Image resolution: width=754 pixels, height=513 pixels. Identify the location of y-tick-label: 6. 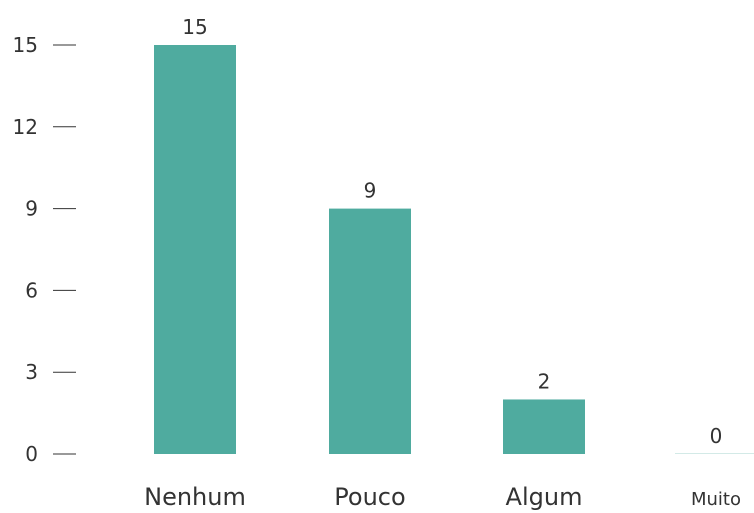
(31, 290).